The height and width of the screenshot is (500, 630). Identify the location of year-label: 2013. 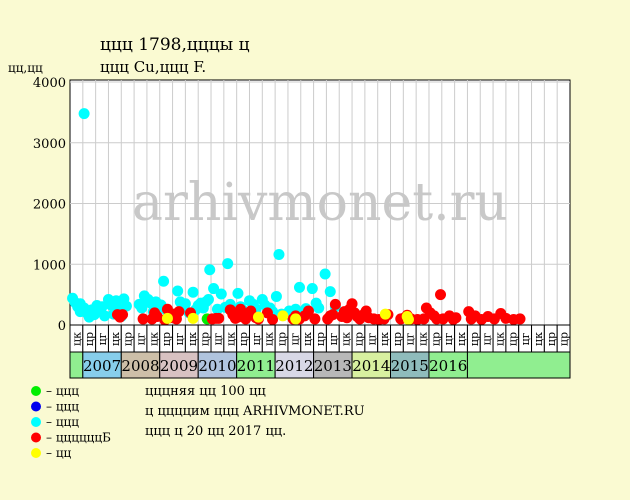
(333, 366).